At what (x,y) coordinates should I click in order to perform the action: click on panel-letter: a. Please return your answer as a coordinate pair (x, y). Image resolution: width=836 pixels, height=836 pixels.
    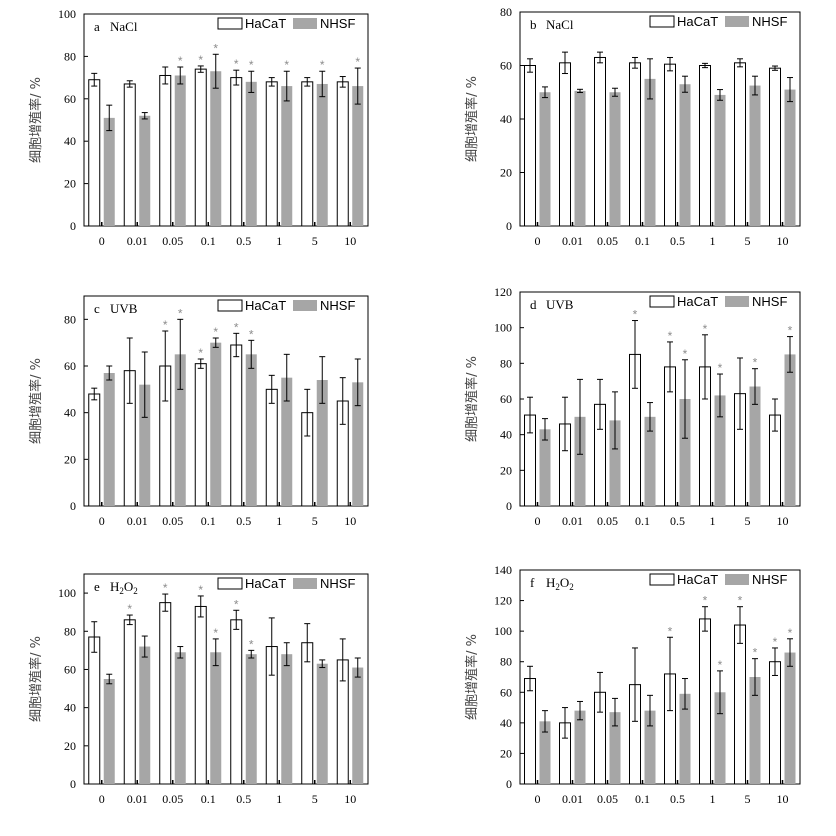
    Looking at the image, I should click on (97, 26).